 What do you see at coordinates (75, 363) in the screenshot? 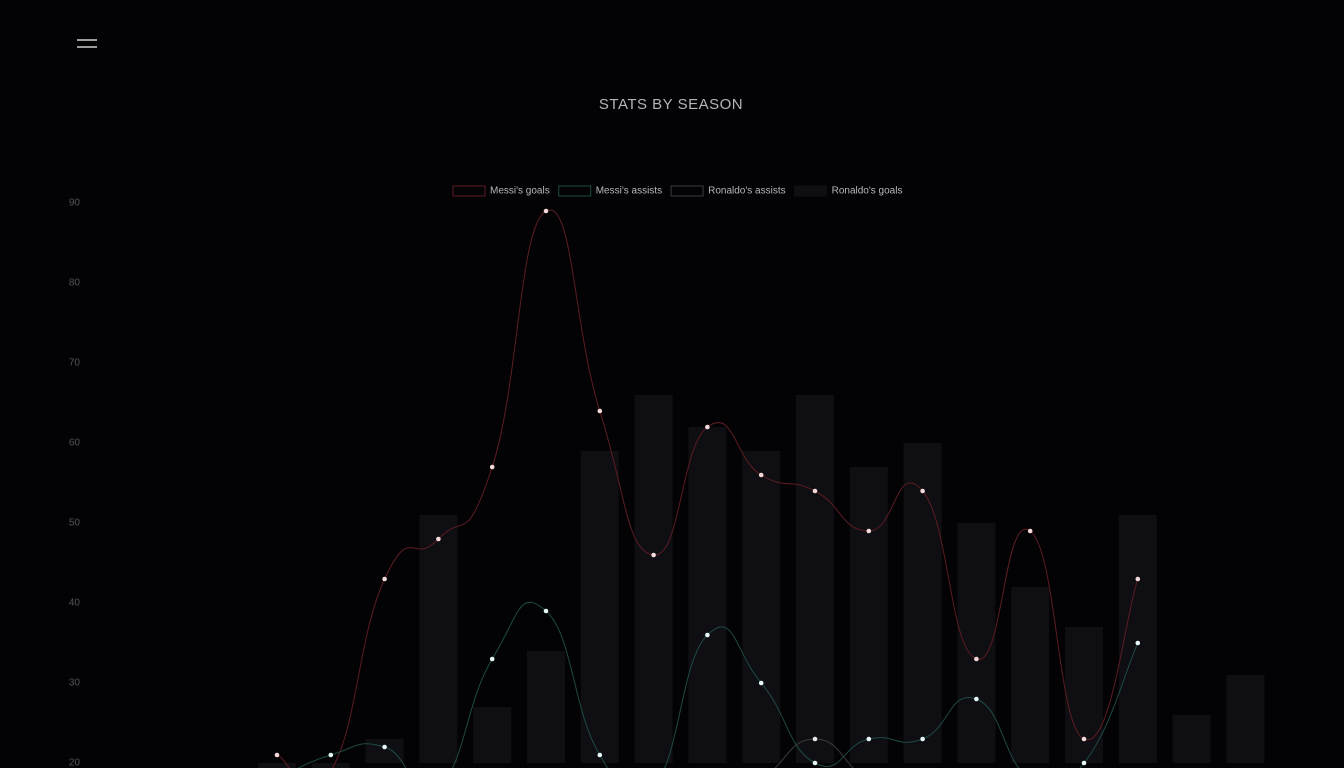
I see `y-tick-label: 70` at bounding box center [75, 363].